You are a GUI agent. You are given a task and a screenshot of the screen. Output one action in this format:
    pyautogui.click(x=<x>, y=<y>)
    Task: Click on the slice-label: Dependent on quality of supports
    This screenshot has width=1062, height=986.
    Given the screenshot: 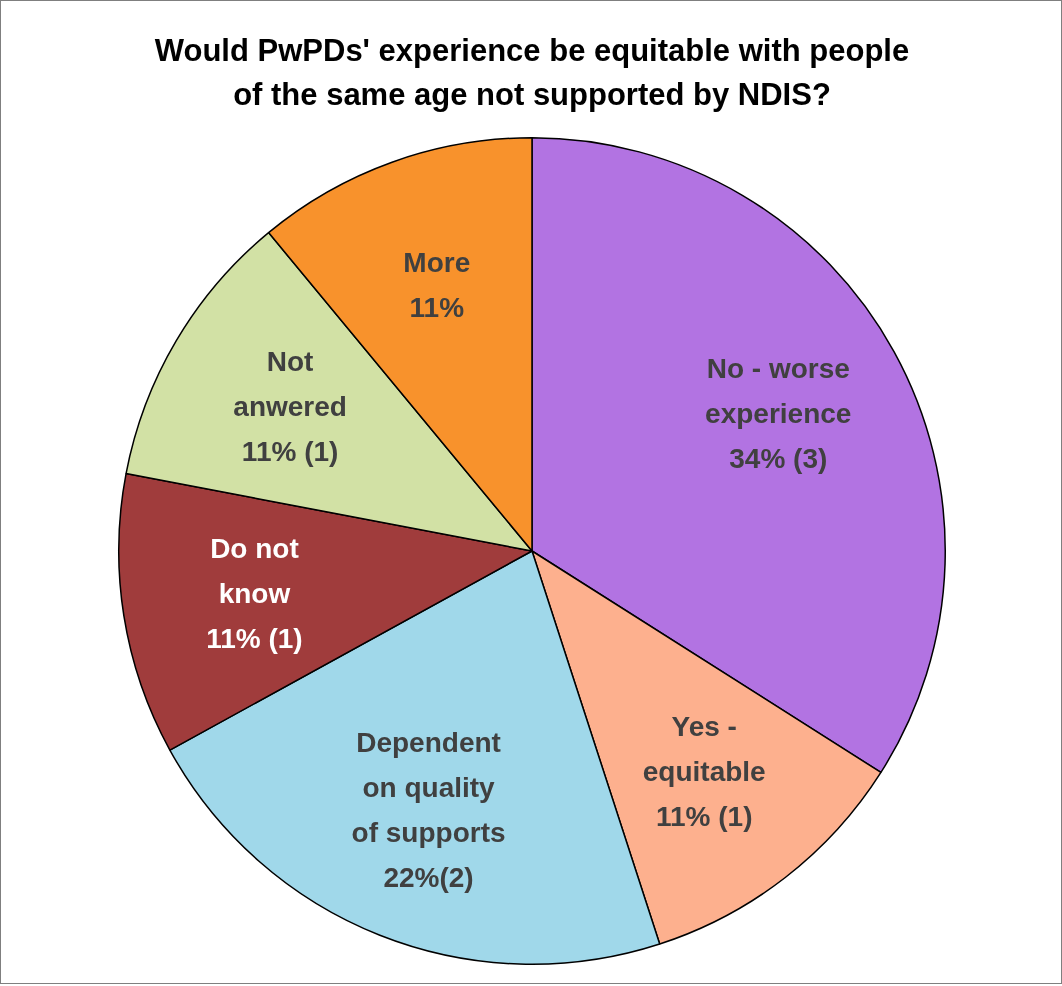 What is the action you would take?
    pyautogui.click(x=428, y=788)
    